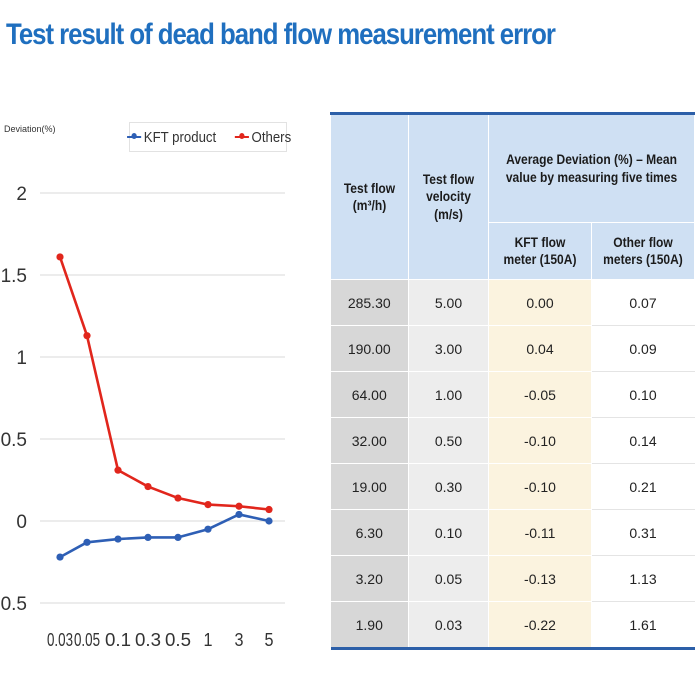  Describe the element at coordinates (369, 532) in the screenshot. I see `cell-test-flow: 6.30` at that location.